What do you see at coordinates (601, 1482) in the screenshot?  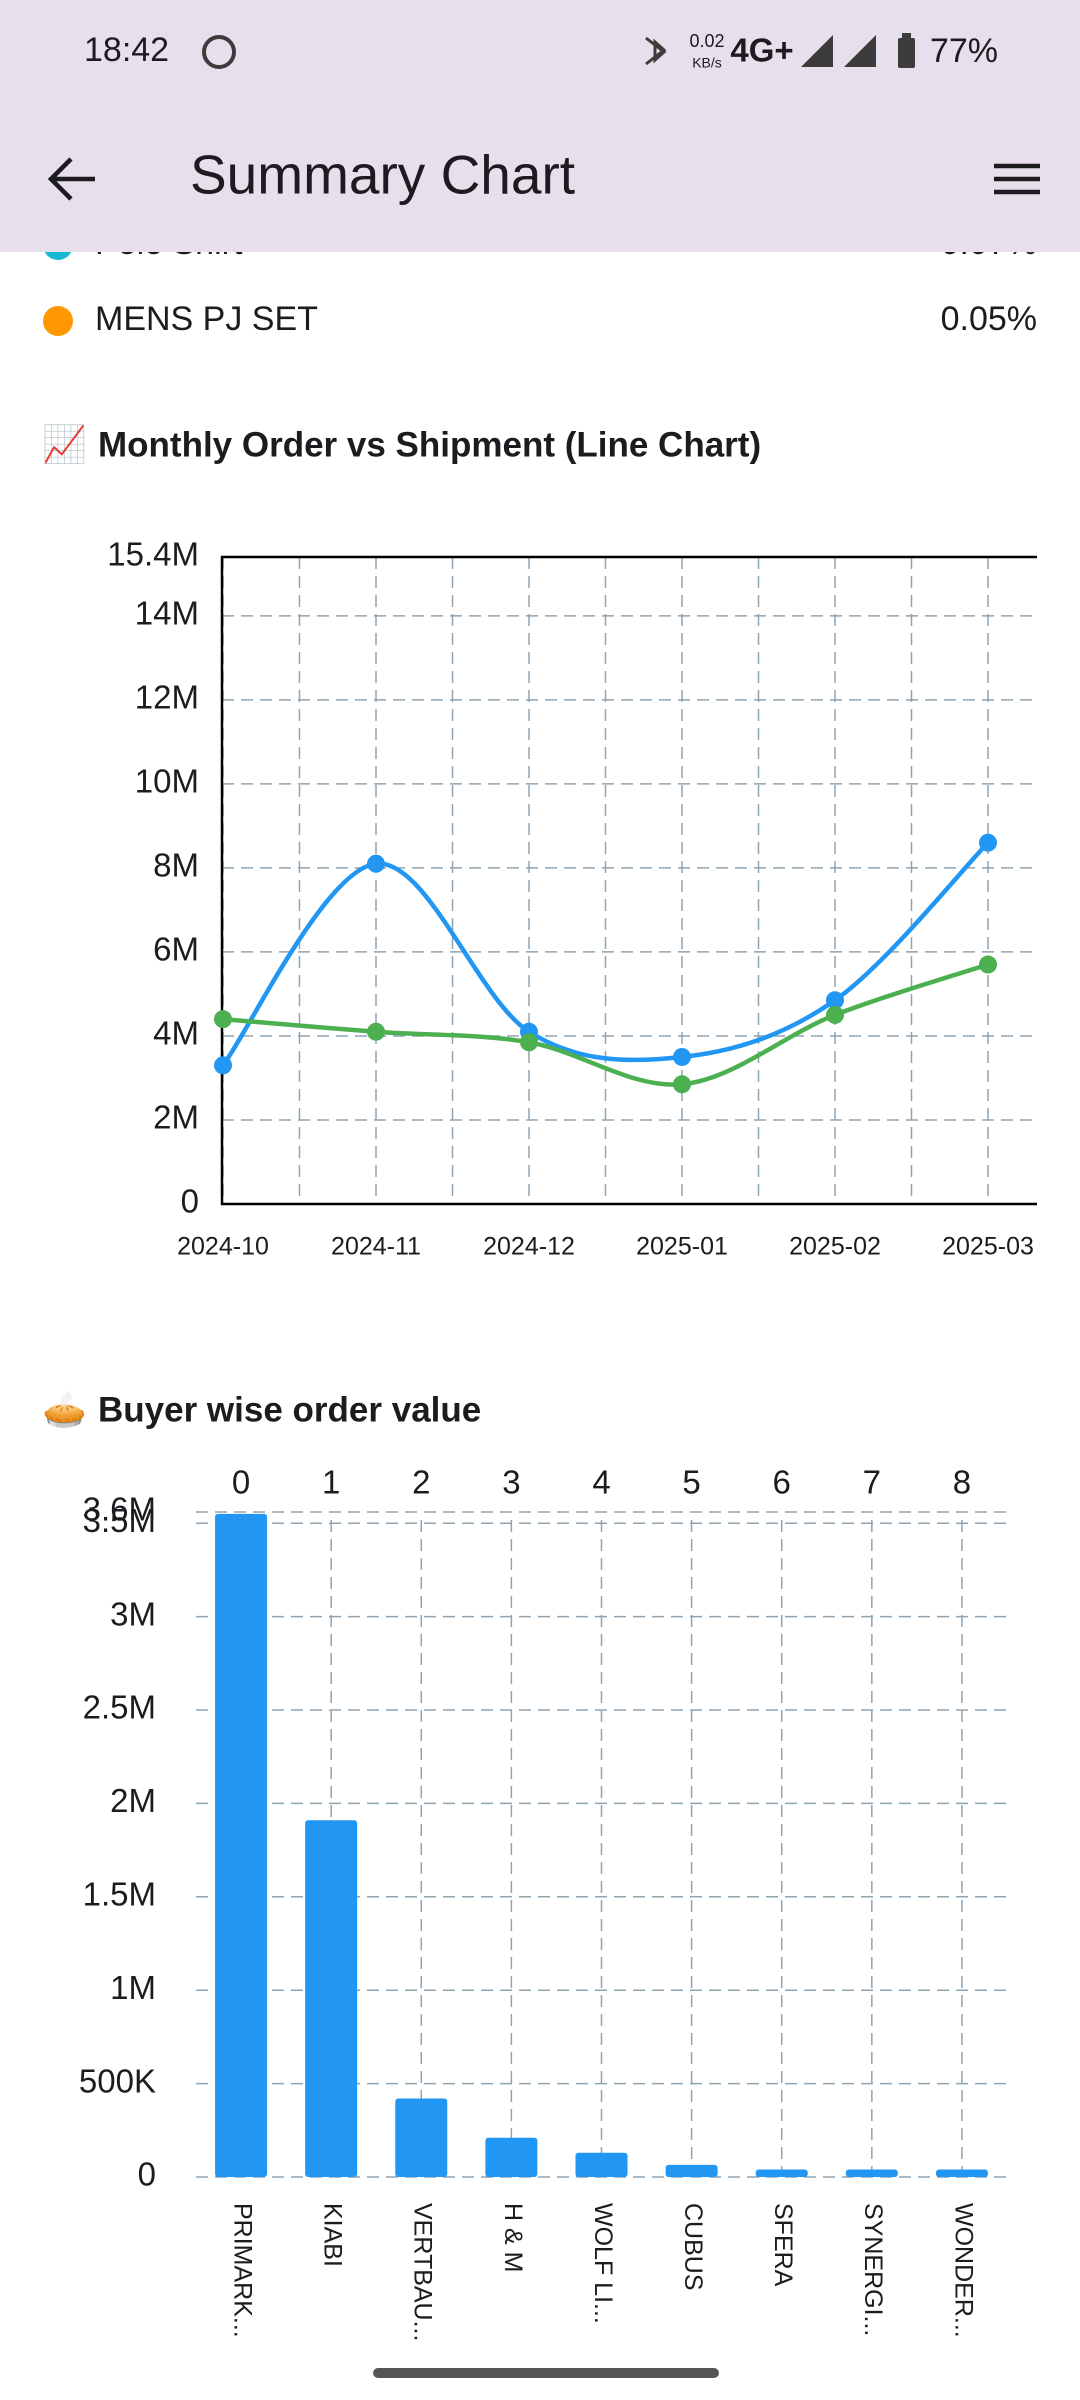 I see `top-tick-label: 4` at bounding box center [601, 1482].